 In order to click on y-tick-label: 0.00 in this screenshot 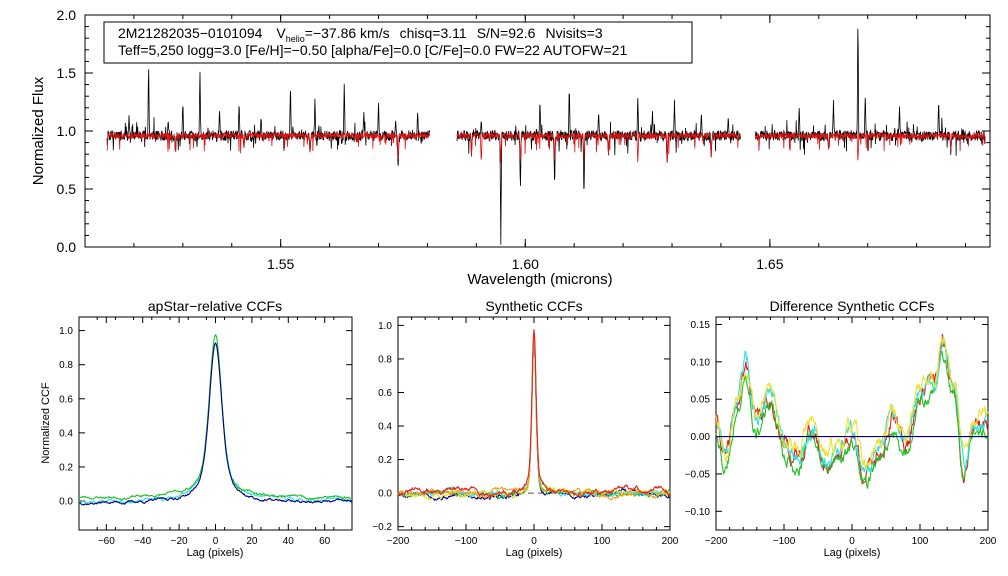, I will do `click(701, 437)`.